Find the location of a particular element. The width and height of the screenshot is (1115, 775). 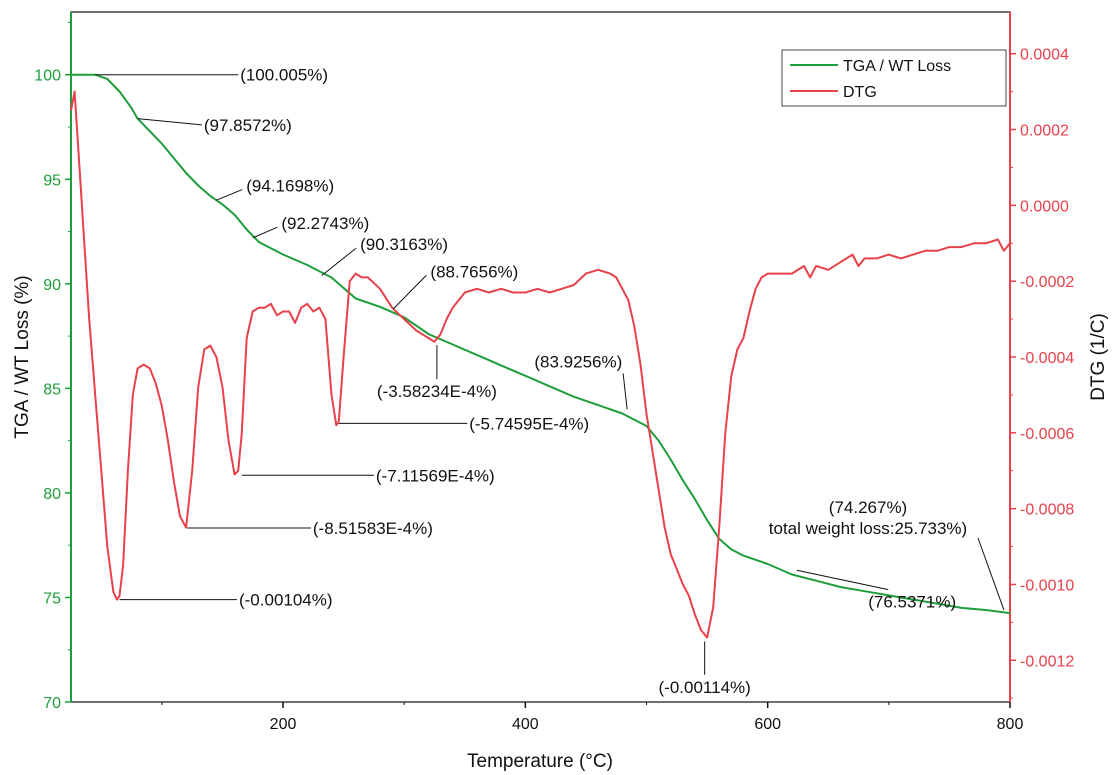

annotation-label: (-7.11569E-4%) is located at coordinates (435, 475).